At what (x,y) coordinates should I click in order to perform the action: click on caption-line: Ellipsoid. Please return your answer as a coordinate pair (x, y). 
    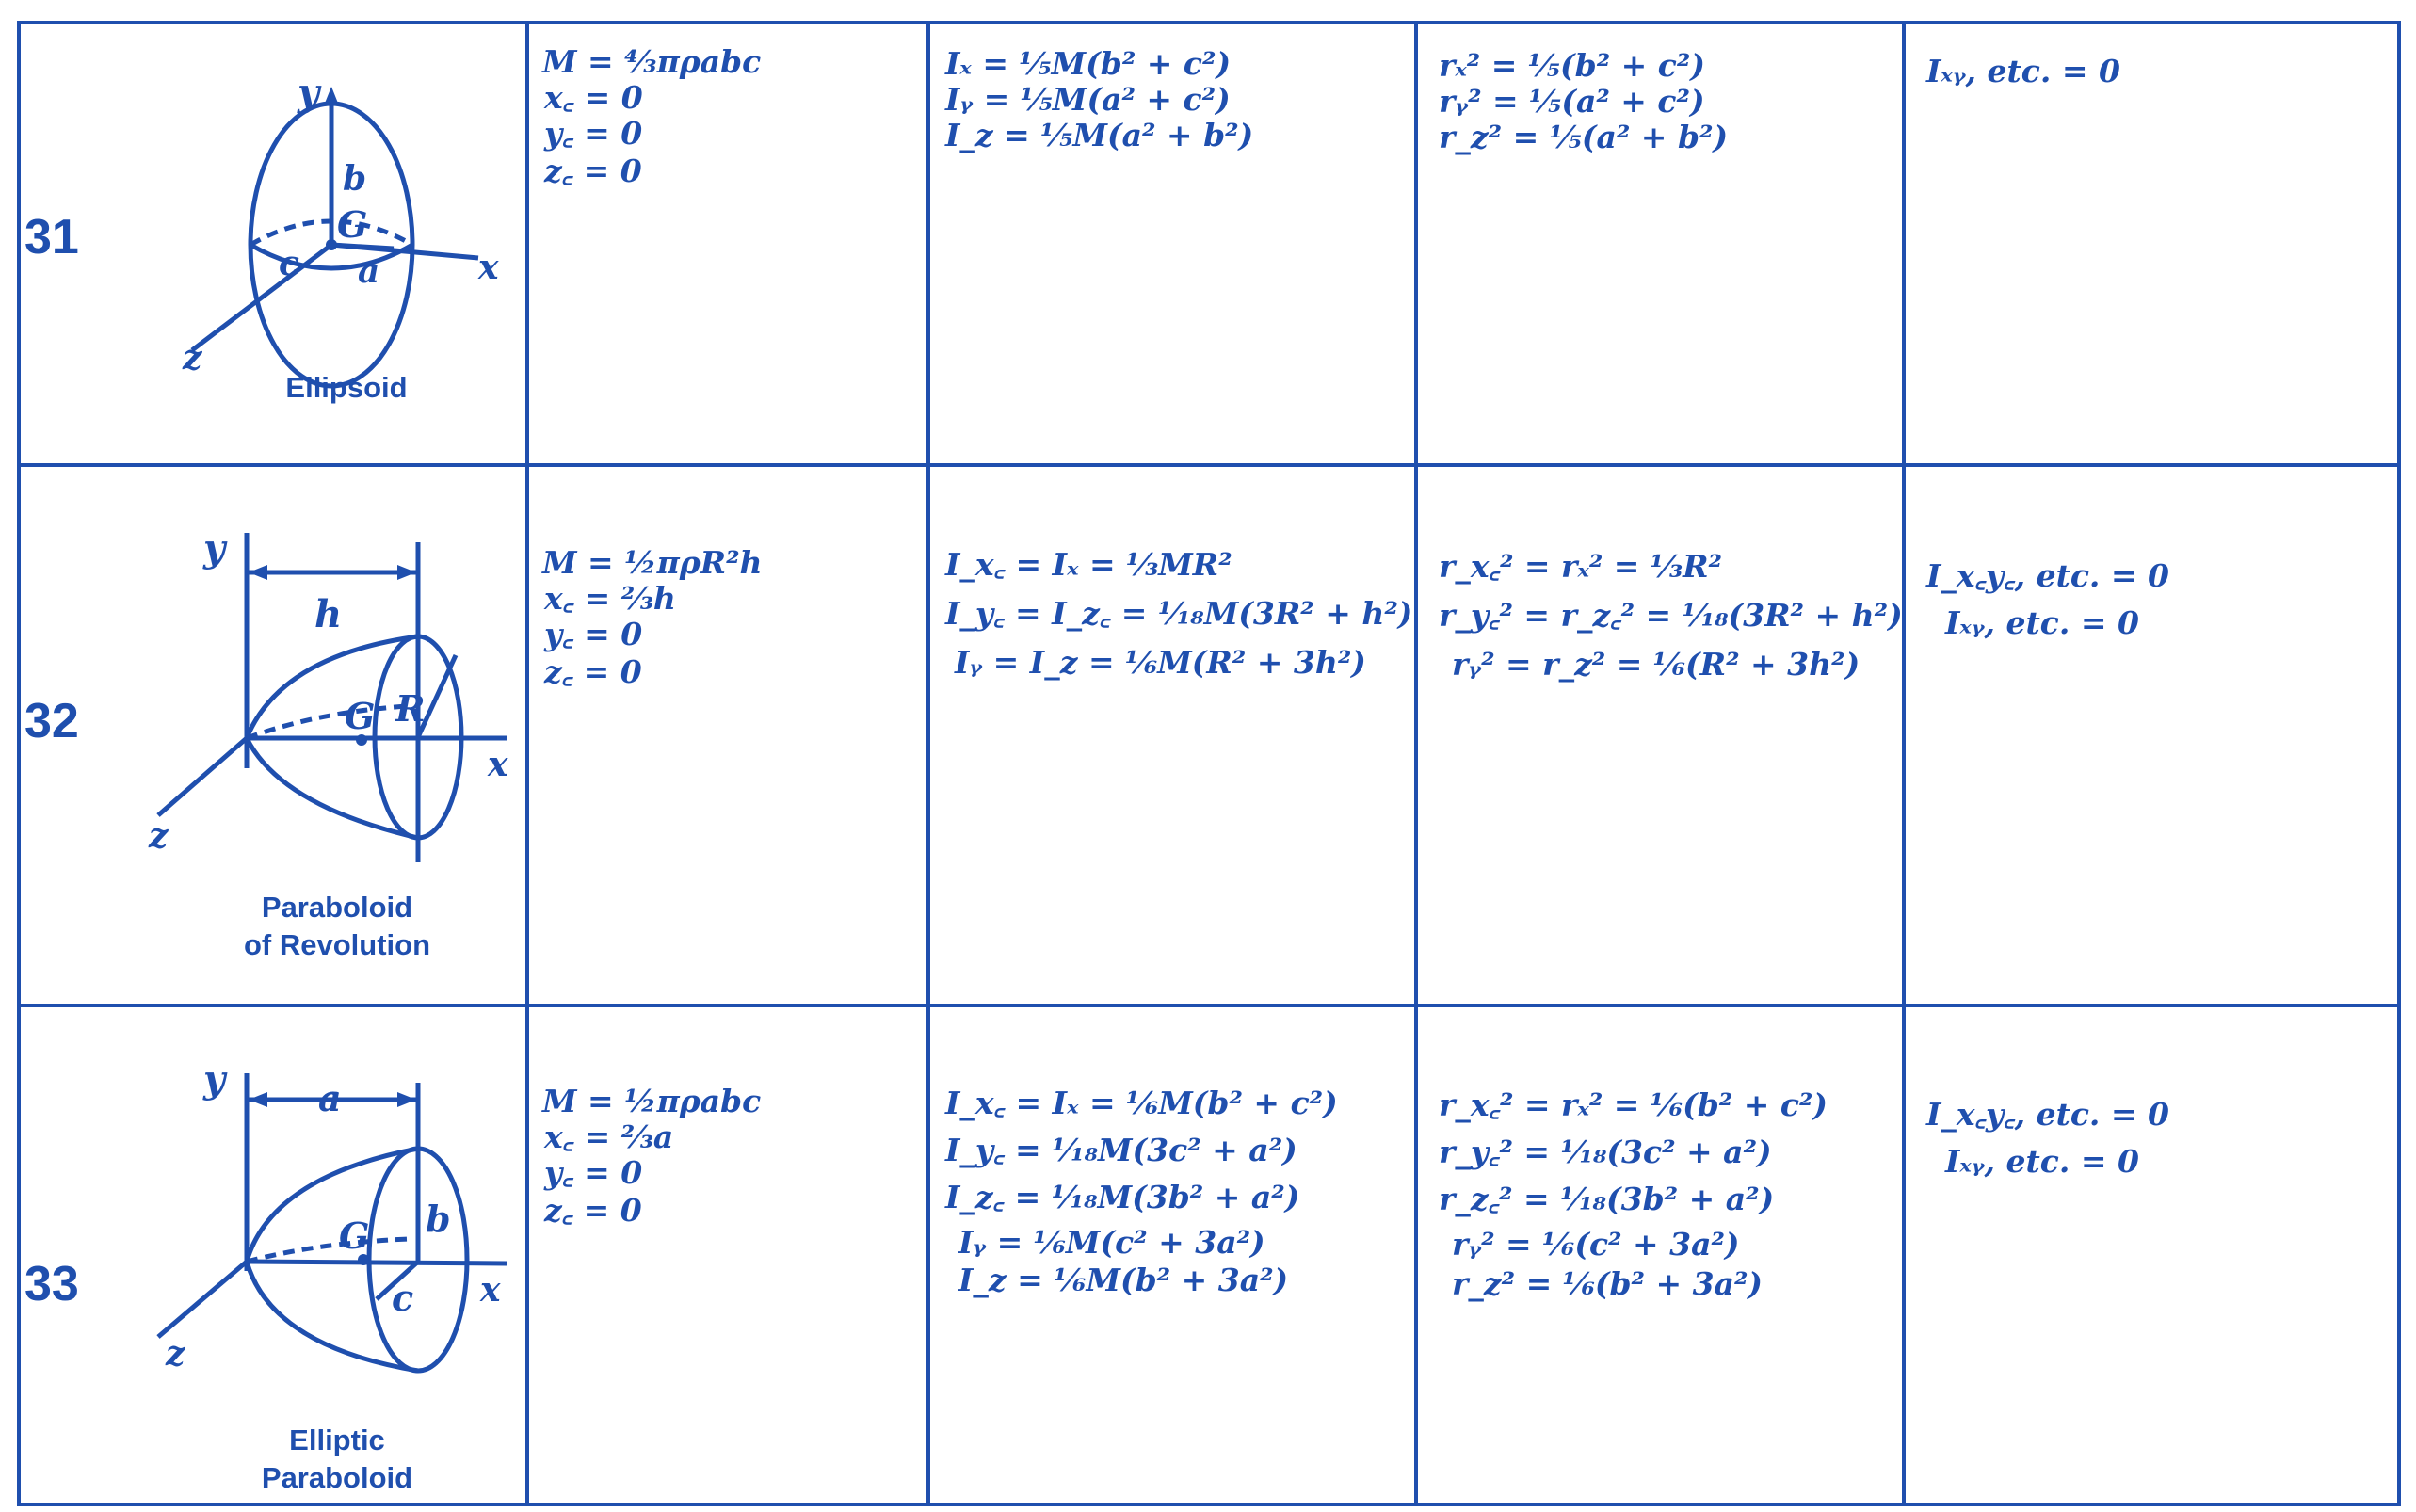
    Looking at the image, I should click on (346, 387).